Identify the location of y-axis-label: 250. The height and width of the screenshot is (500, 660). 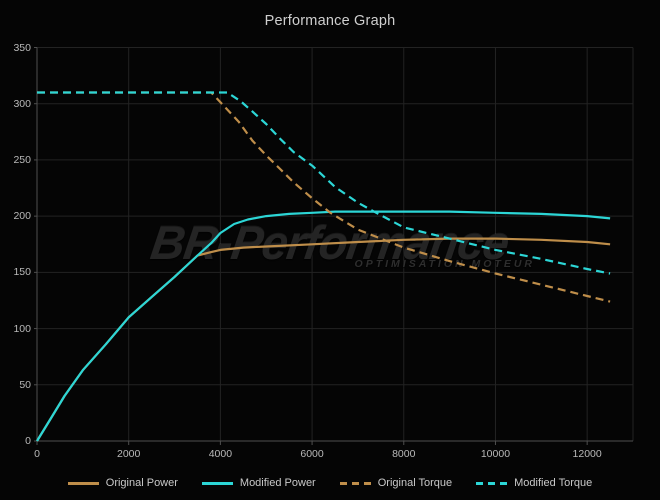
(22, 159).